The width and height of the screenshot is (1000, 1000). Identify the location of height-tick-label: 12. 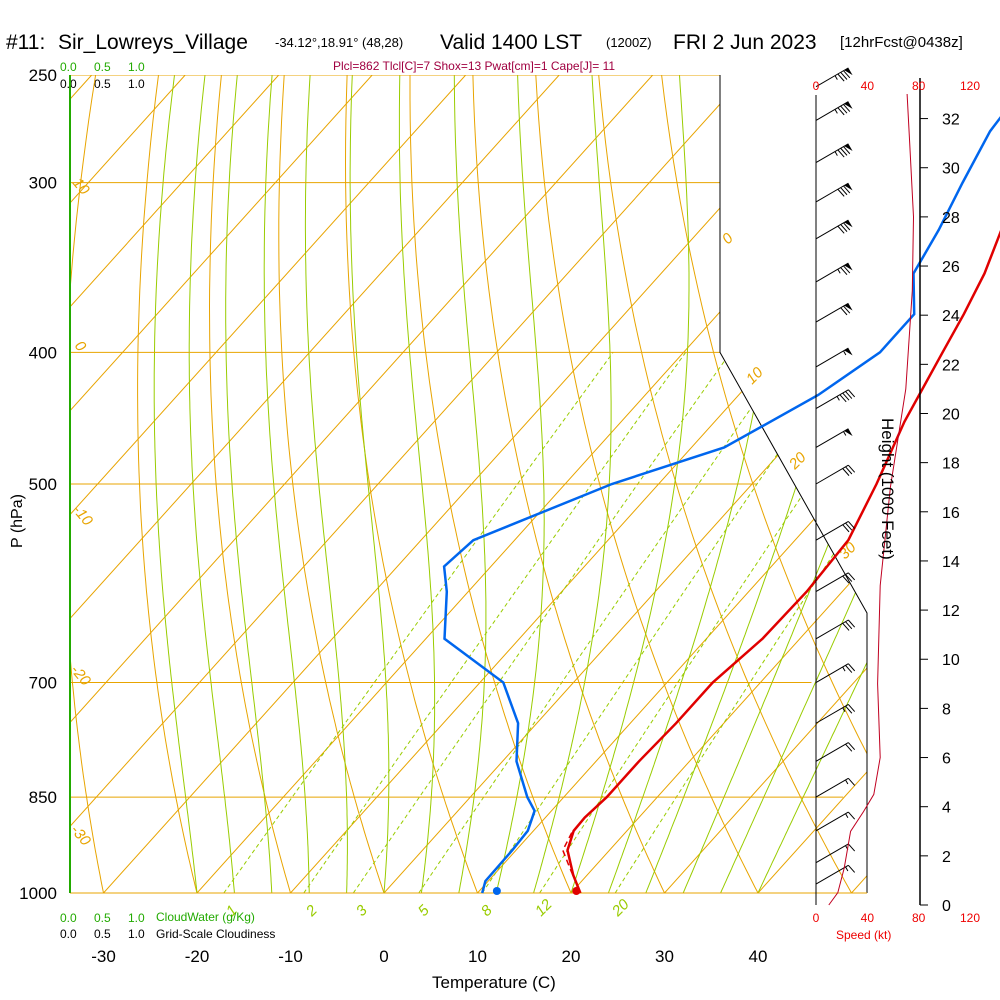
(951, 611).